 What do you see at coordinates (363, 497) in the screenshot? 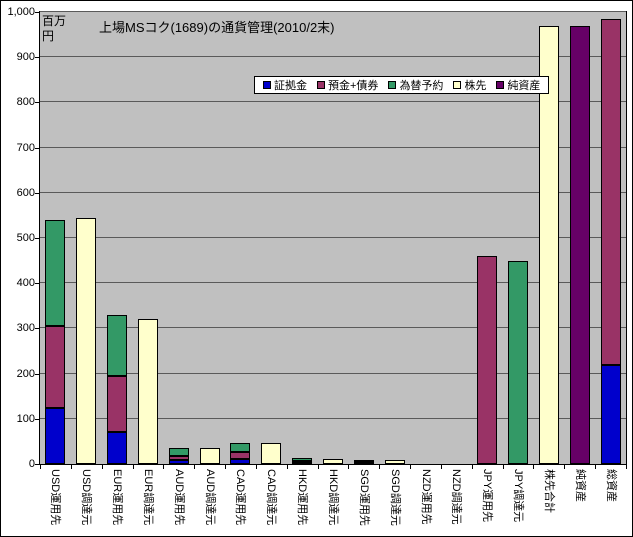
I see `x-axis-label: SGD運用先` at bounding box center [363, 497].